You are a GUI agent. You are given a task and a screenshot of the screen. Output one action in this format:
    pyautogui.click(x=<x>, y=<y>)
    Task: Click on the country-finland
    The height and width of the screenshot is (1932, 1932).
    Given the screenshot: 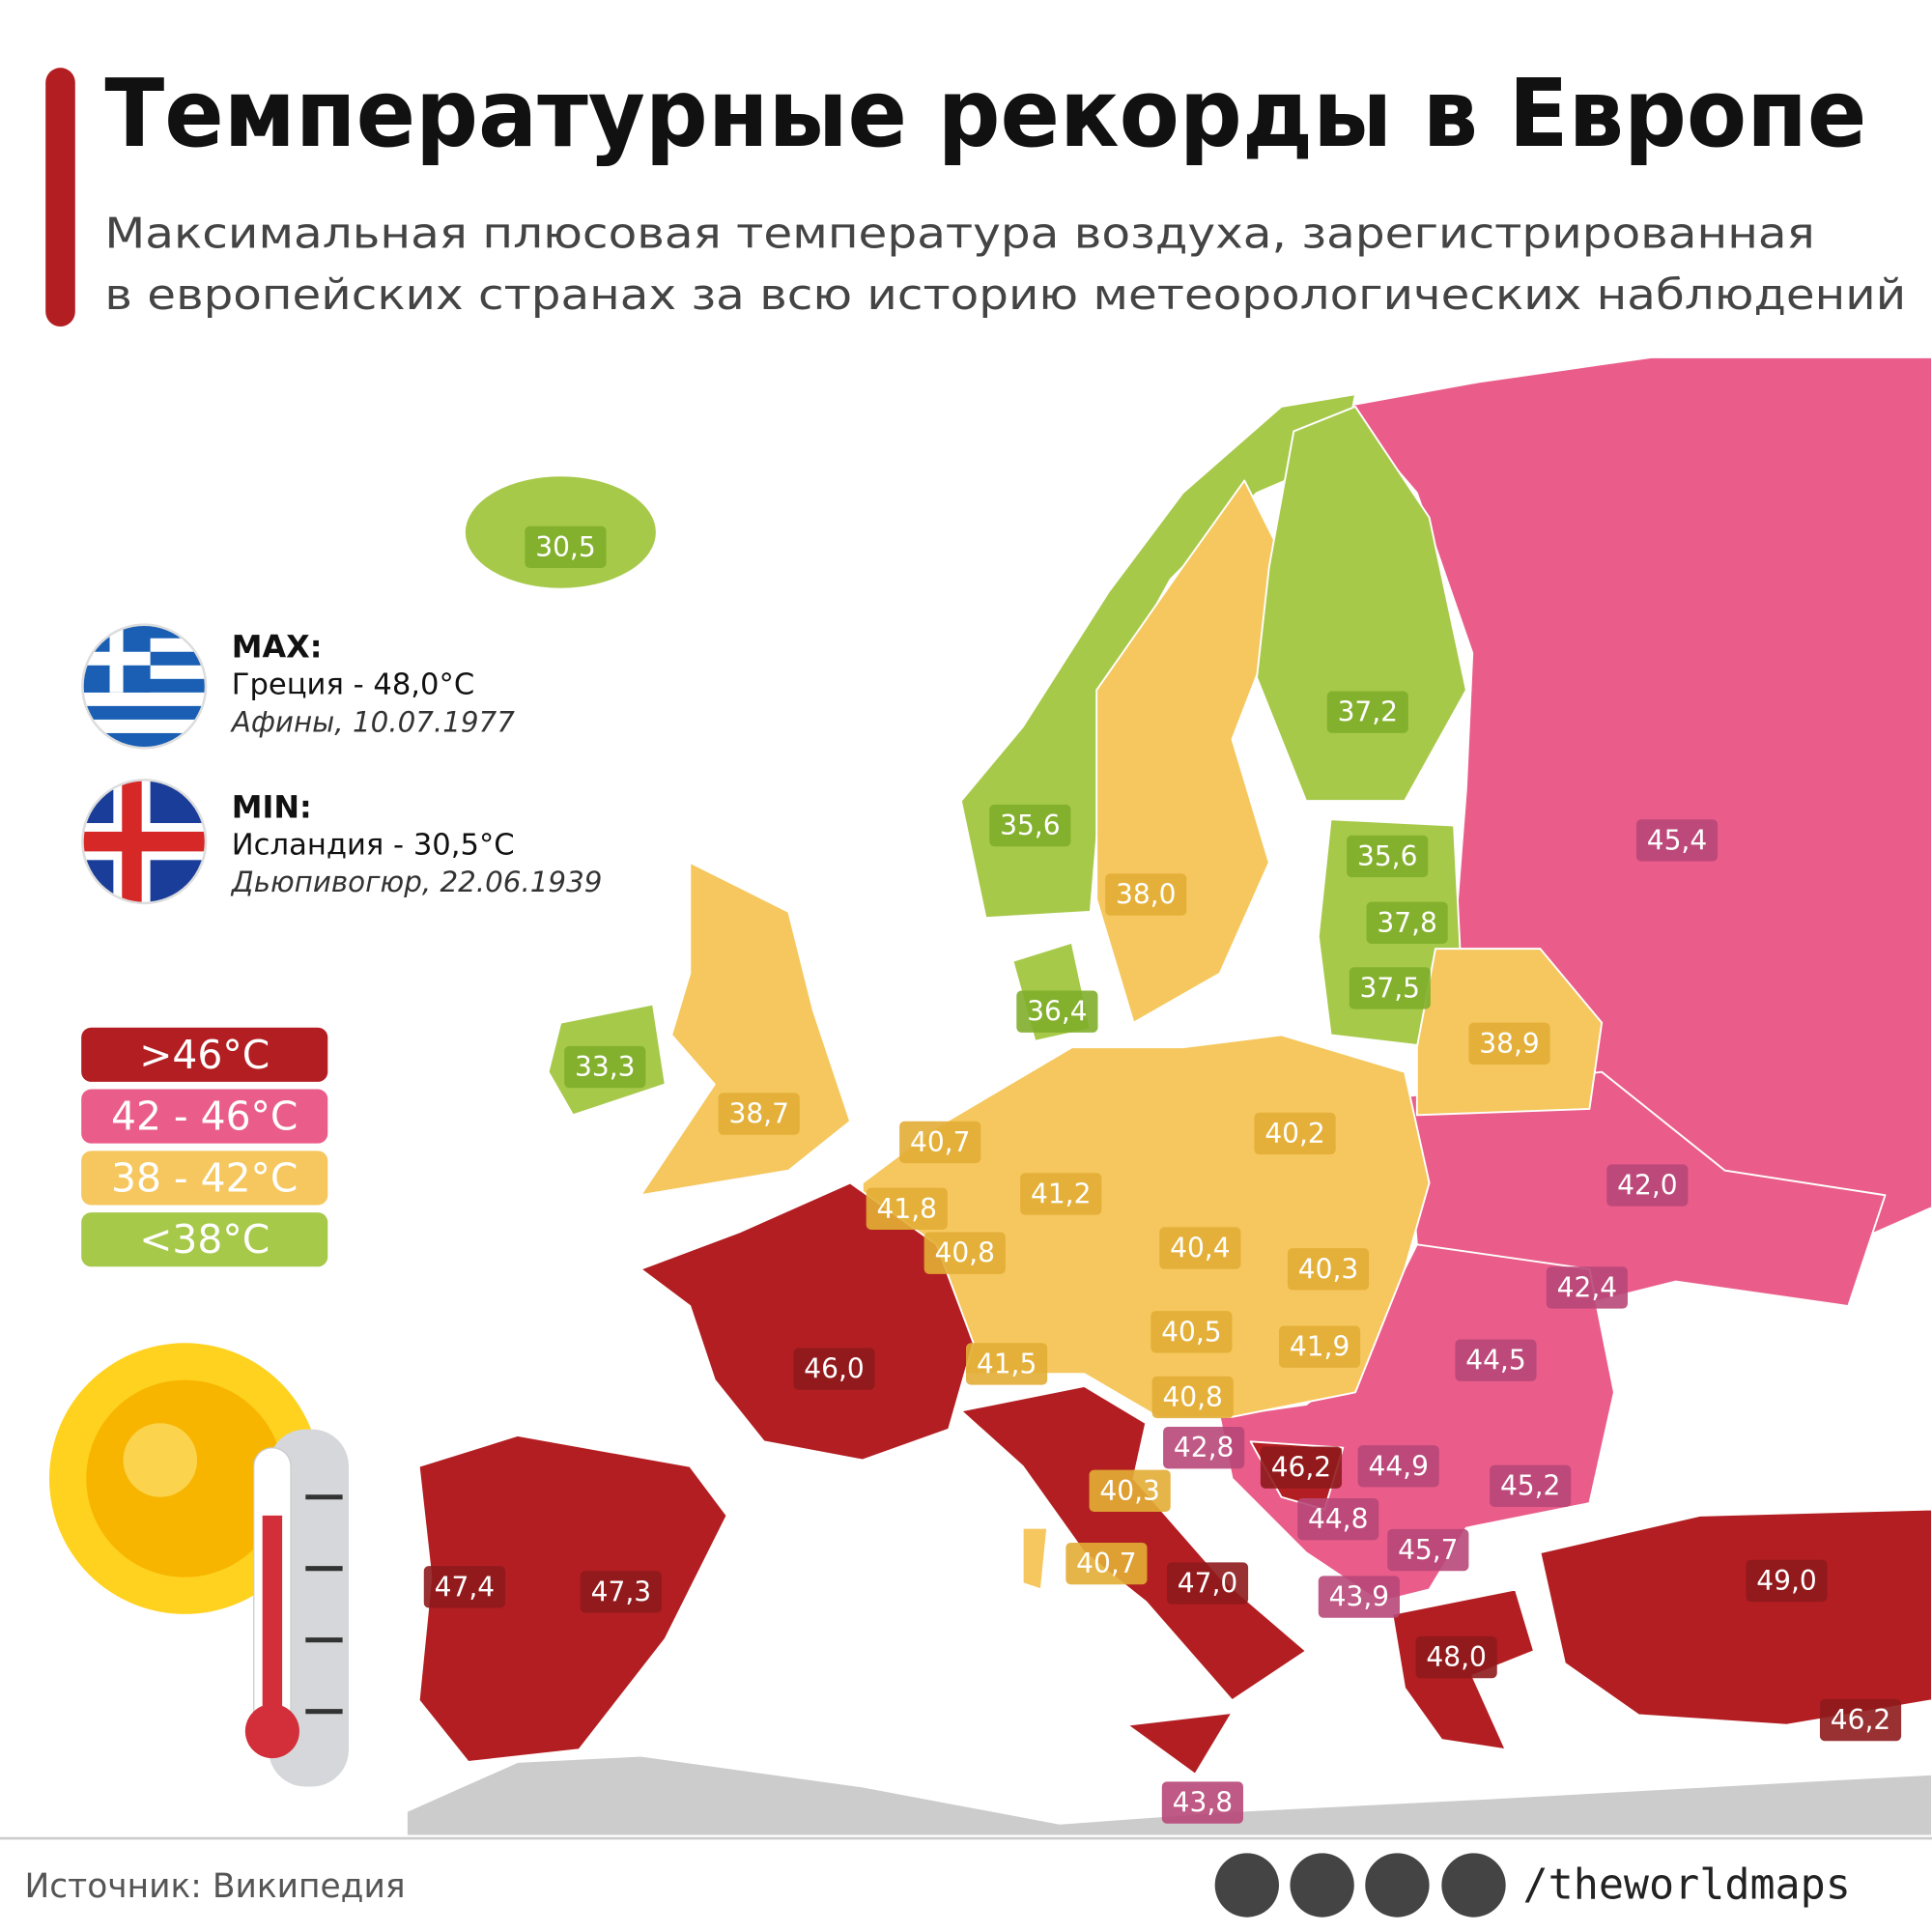 What is the action you would take?
    pyautogui.click(x=1361, y=604)
    